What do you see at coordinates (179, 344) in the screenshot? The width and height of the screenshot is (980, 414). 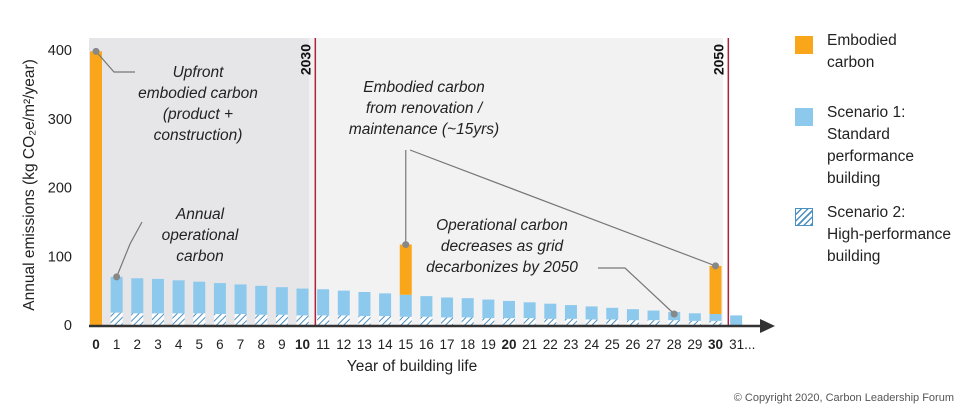 I see `x-tick-label: 4` at bounding box center [179, 344].